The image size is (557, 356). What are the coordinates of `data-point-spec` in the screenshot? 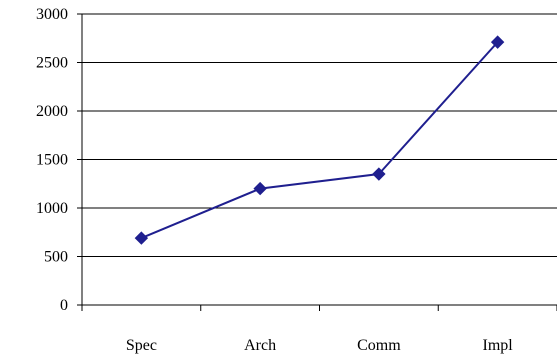 It's located at (141, 238).